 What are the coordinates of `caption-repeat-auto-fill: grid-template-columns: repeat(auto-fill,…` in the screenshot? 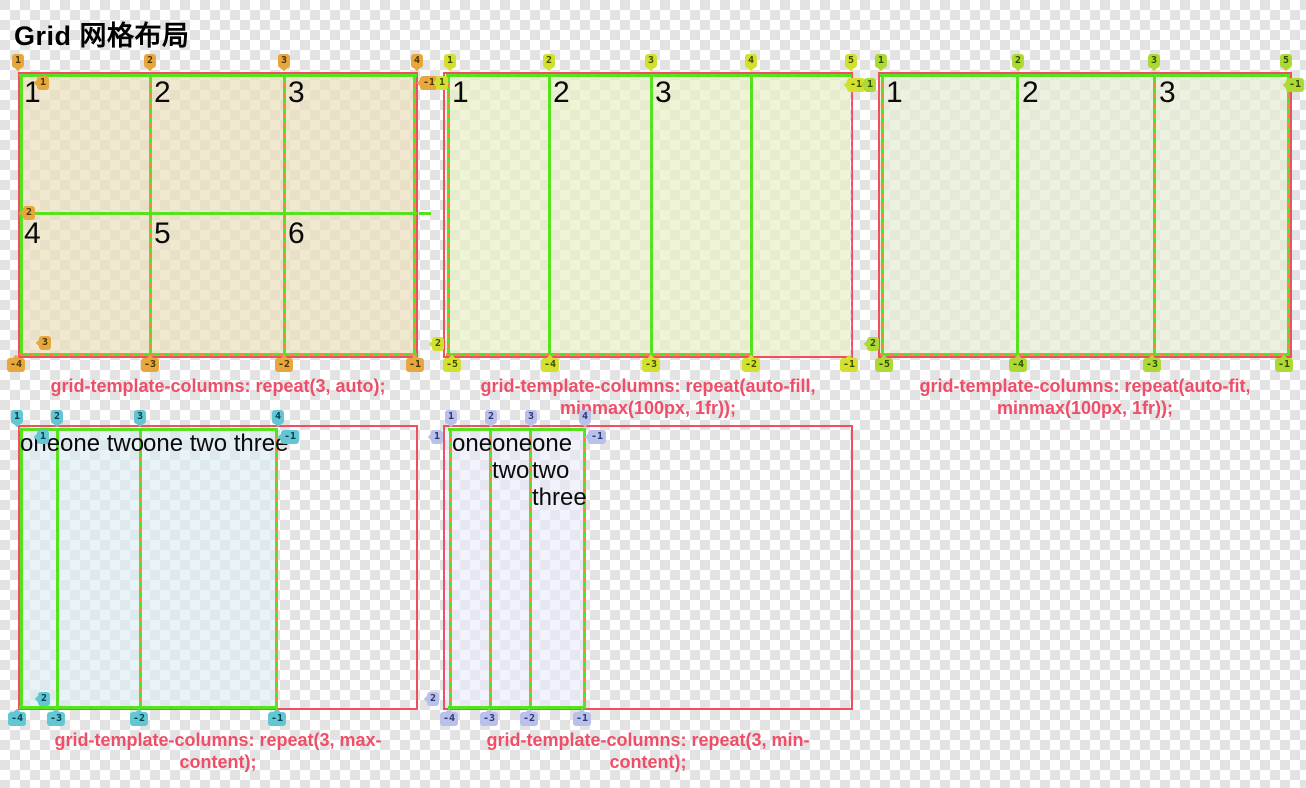 It's located at (648, 397).